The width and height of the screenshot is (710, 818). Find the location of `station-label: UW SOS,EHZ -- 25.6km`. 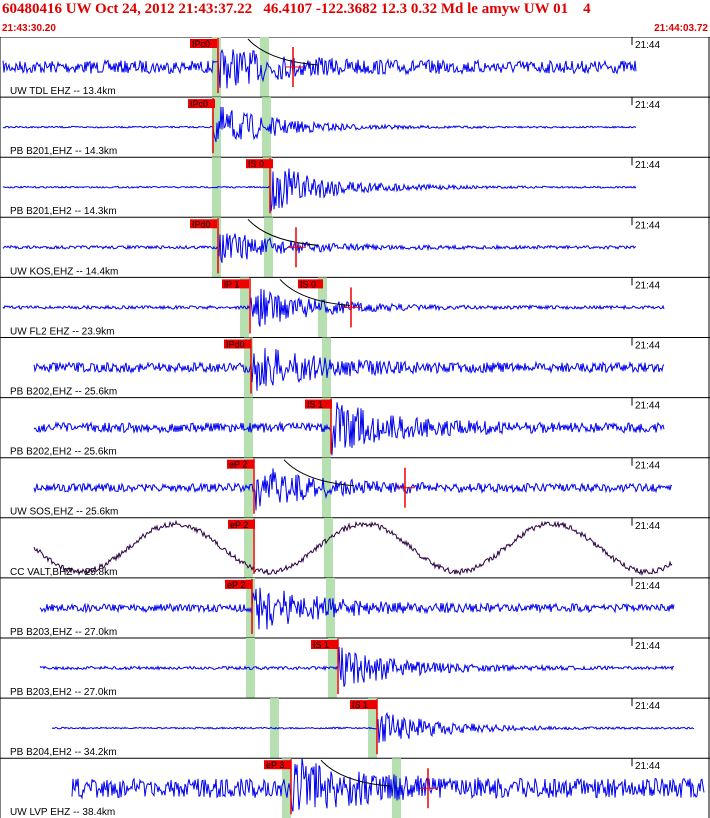

station-label: UW SOS,EHZ -- 25.6km is located at coordinates (64, 512).